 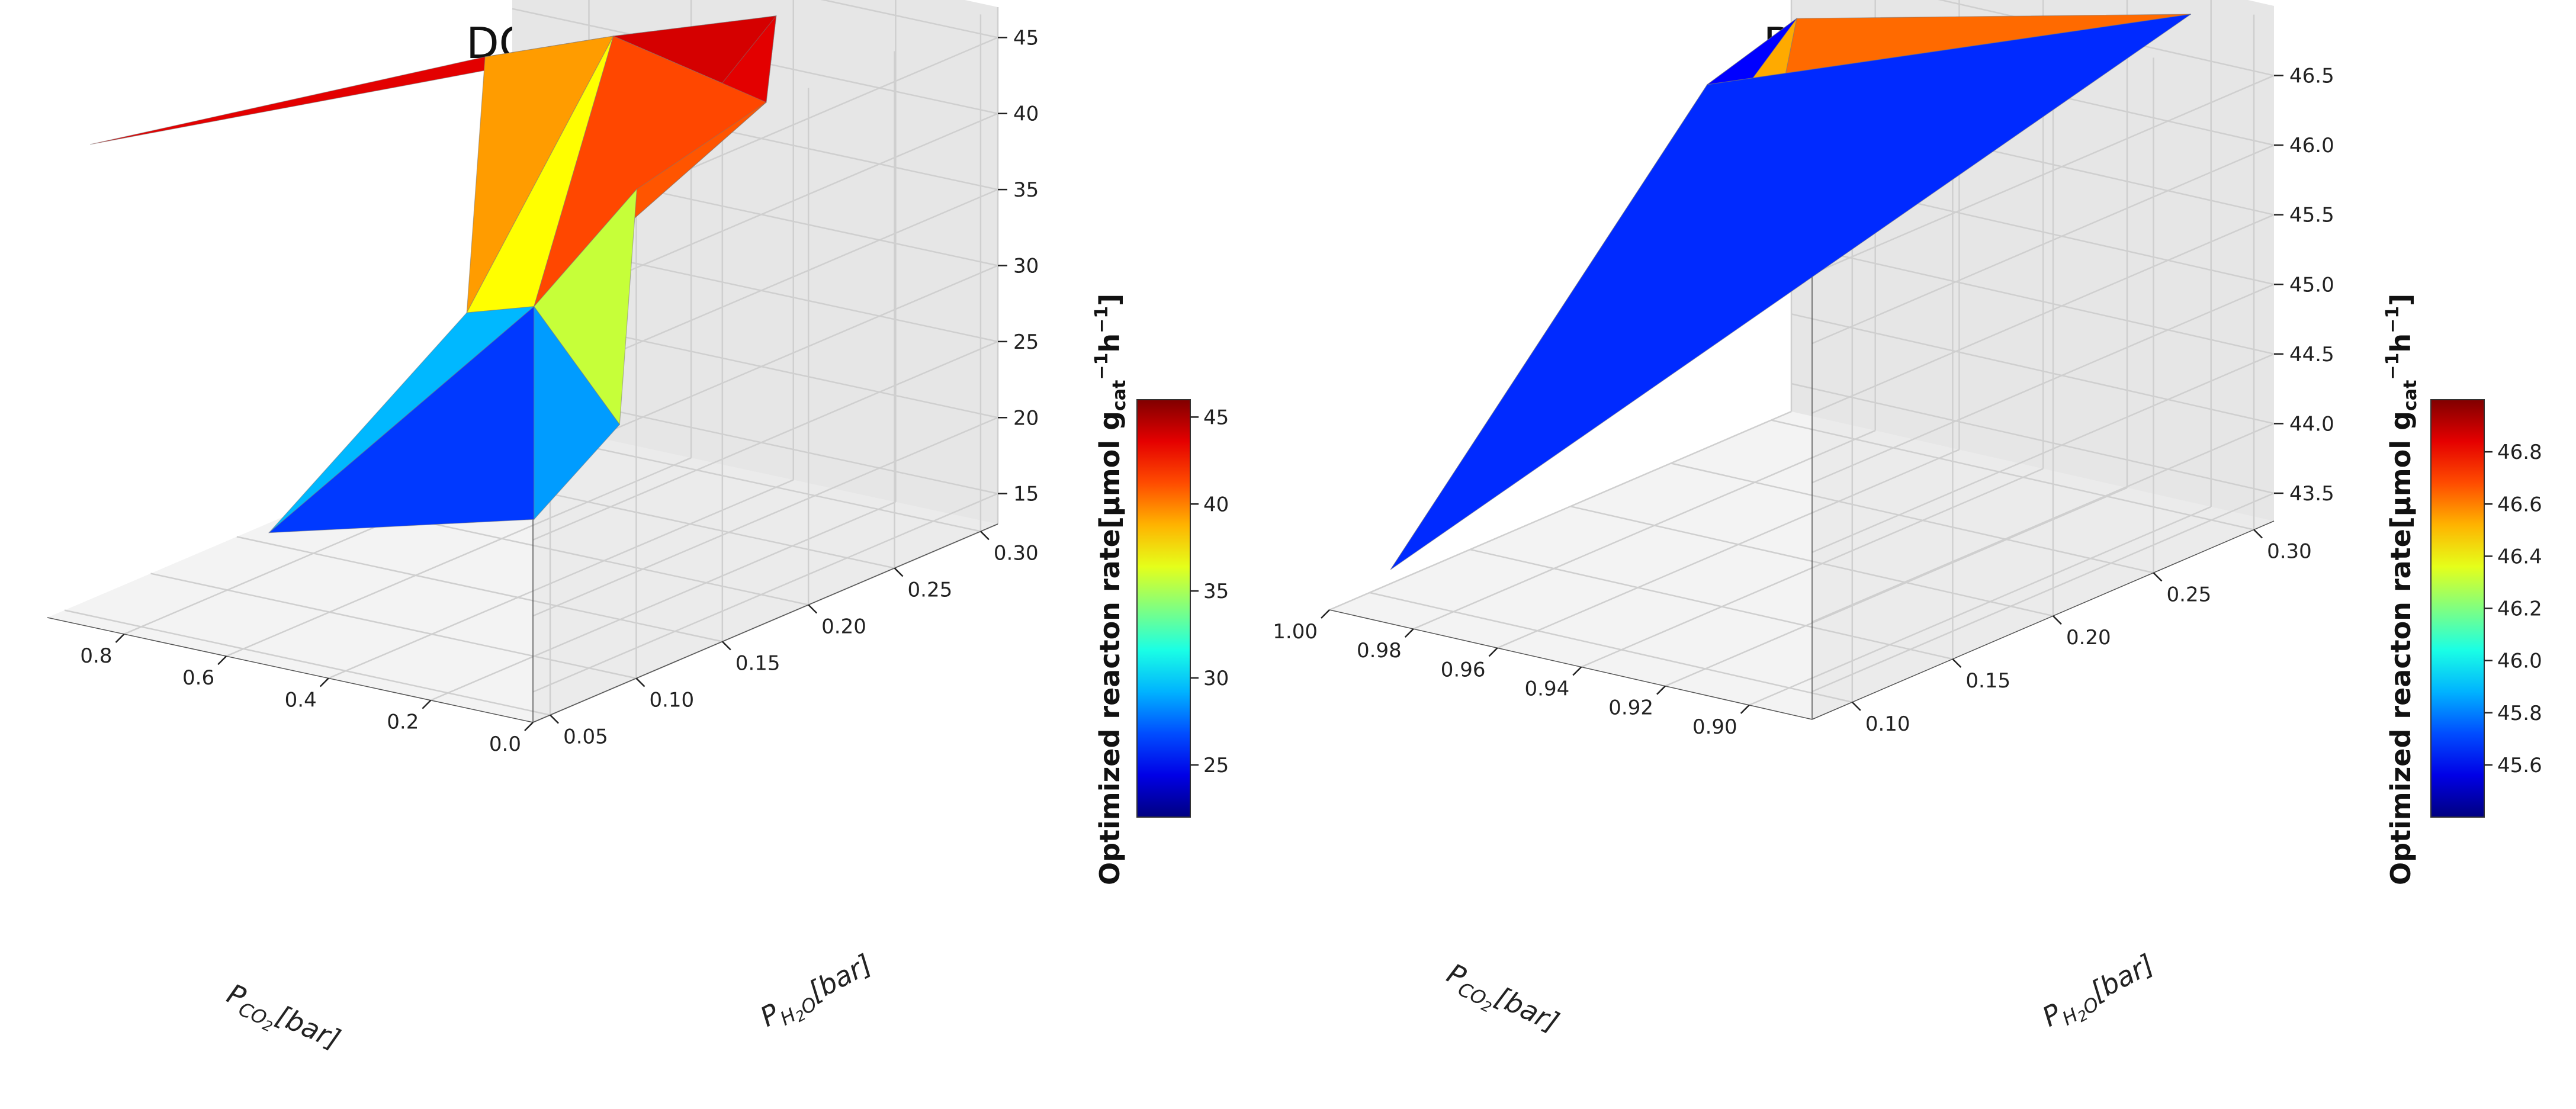 What do you see at coordinates (1026, 266) in the screenshot?
I see `z-tick-label: 30` at bounding box center [1026, 266].